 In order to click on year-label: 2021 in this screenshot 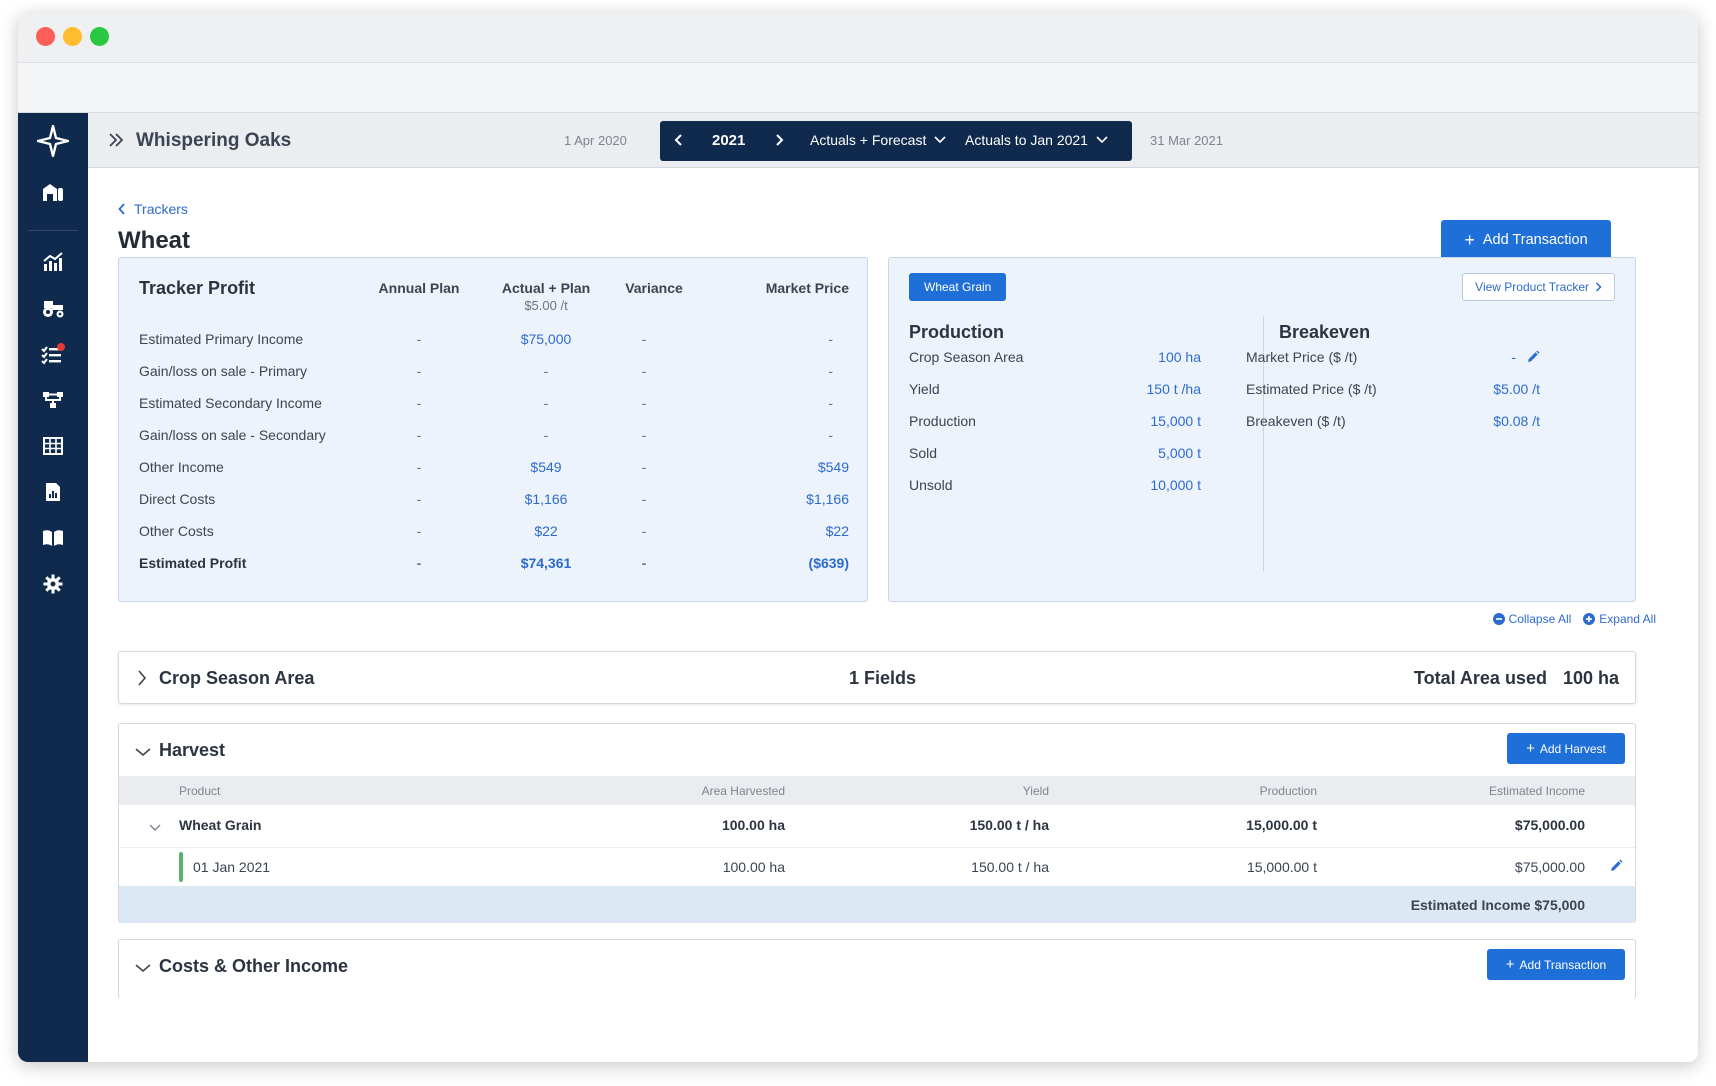, I will do `click(729, 140)`.